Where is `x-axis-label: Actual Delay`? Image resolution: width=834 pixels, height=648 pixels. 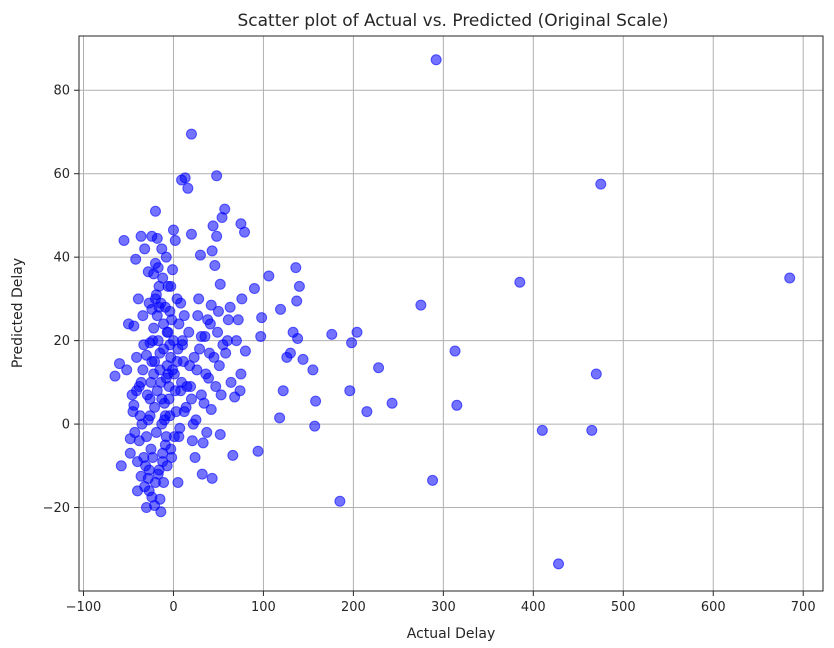 x-axis-label: Actual Delay is located at coordinates (451, 634).